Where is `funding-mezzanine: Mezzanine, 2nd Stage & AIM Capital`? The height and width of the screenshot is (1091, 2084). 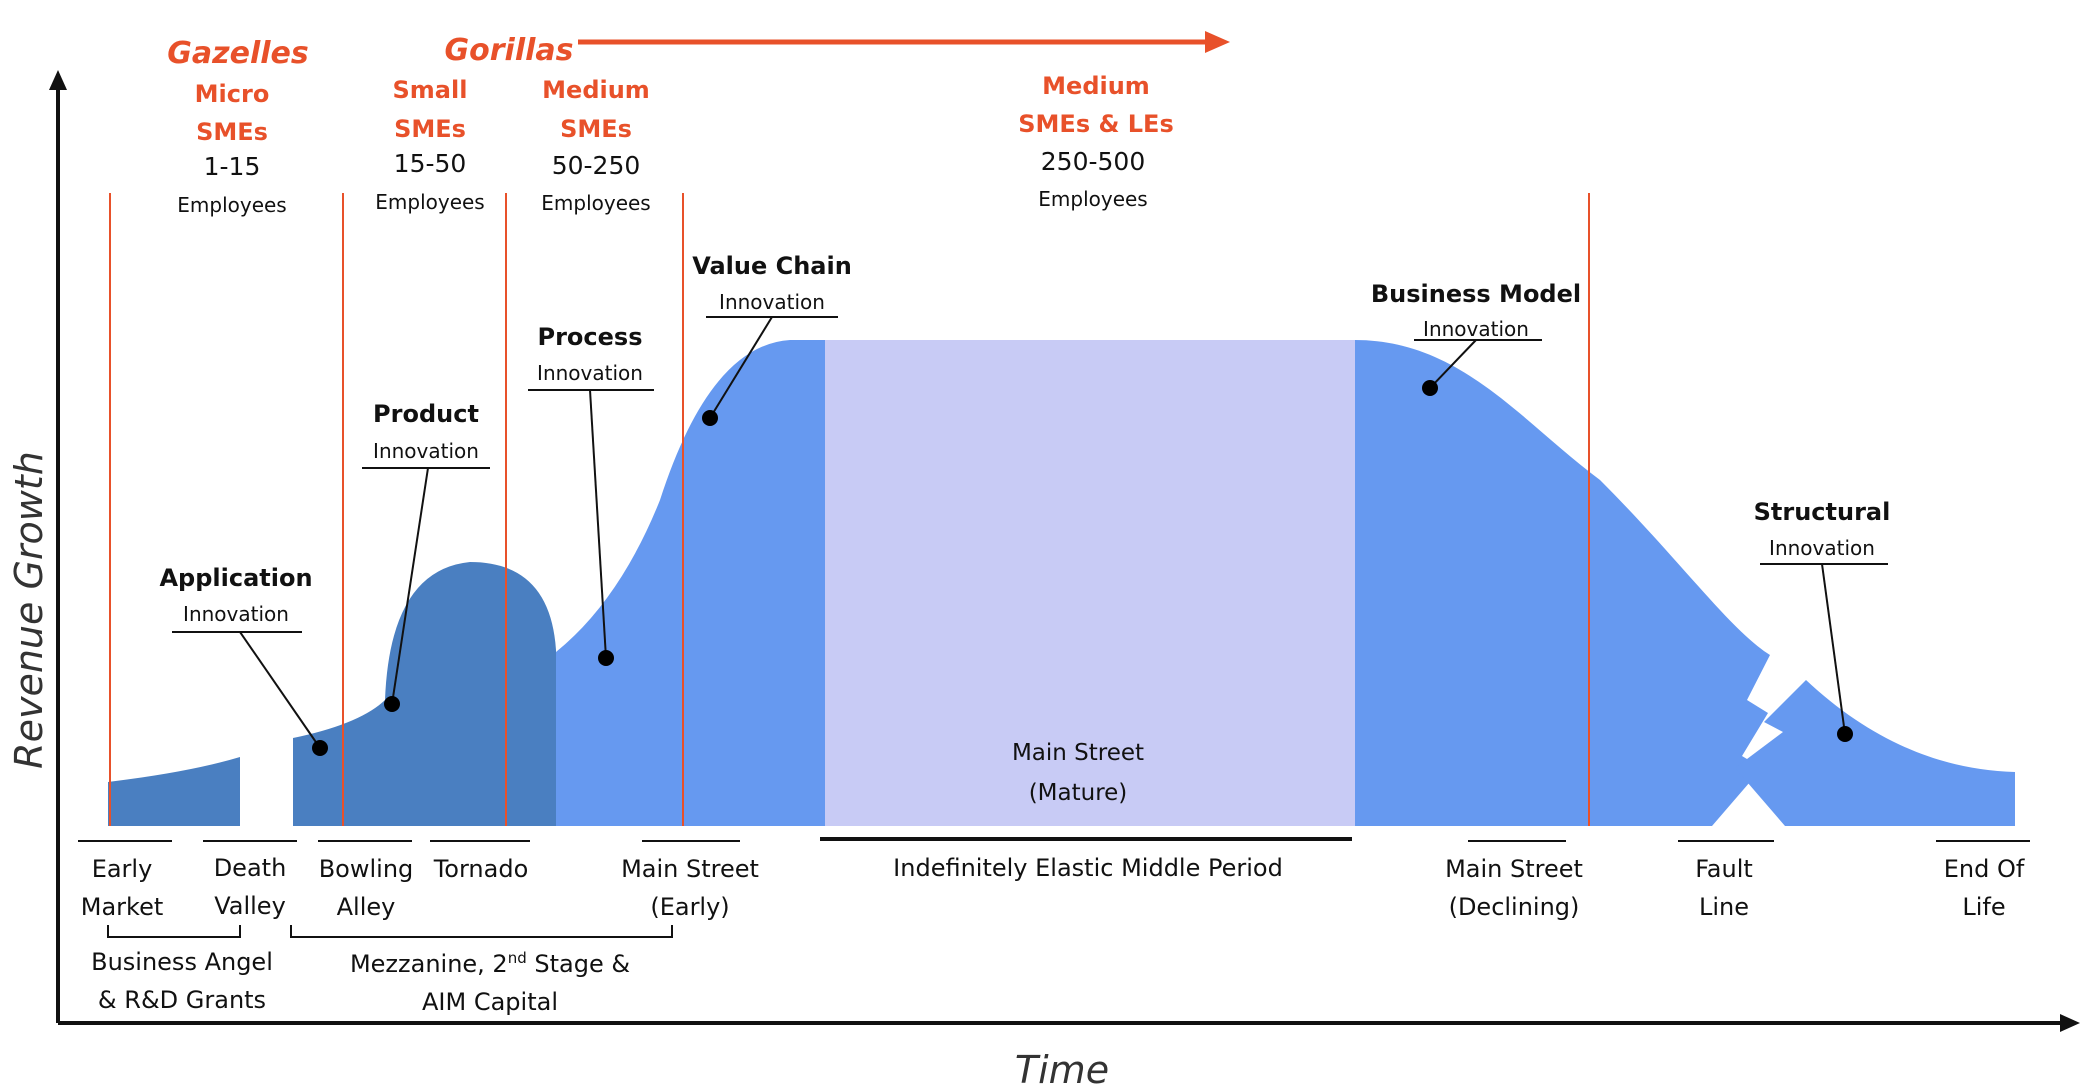
funding-mezzanine: Mezzanine, 2nd Stage & AIM Capital is located at coordinates (481, 970).